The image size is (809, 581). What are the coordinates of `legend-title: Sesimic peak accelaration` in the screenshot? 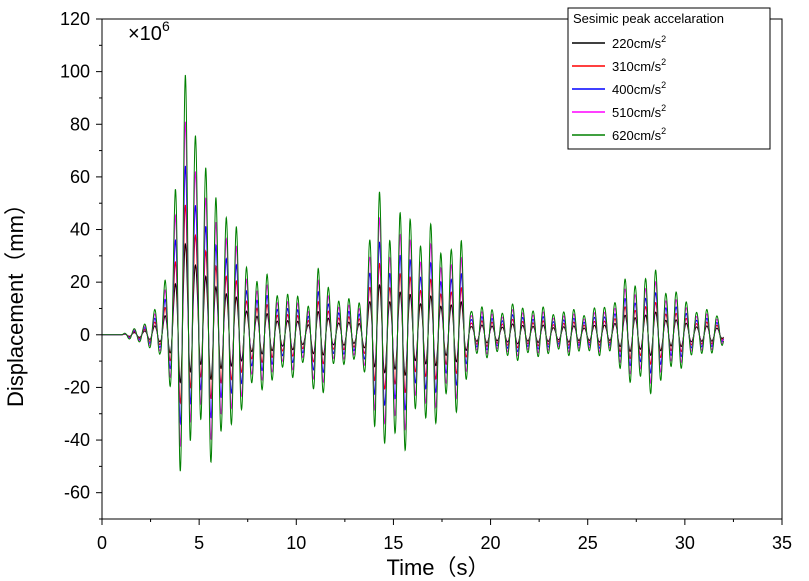 It's located at (648, 18).